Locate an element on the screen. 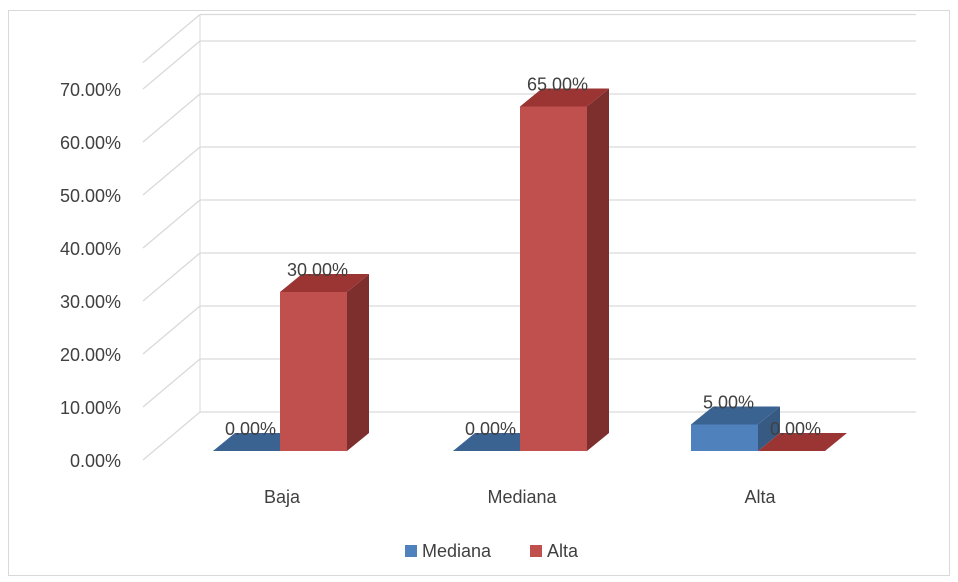 This screenshot has width=958, height=582. bar-mediana-alta is located at coordinates (735, 428).